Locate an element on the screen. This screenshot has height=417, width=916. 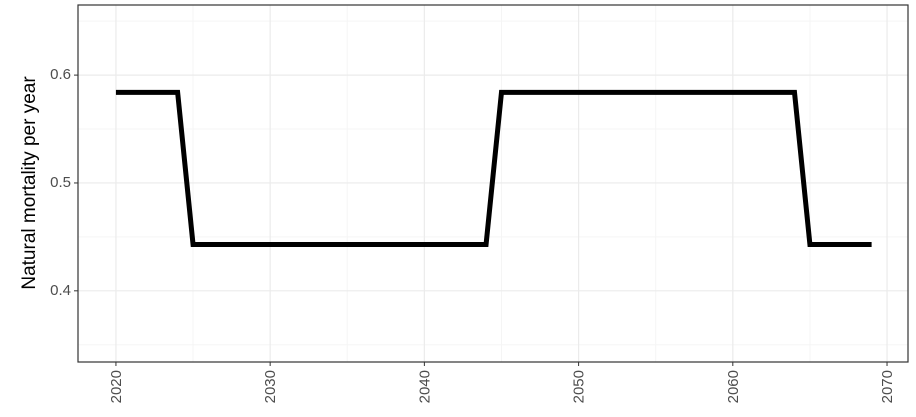
x-tick-label: 2060 is located at coordinates (733, 386).